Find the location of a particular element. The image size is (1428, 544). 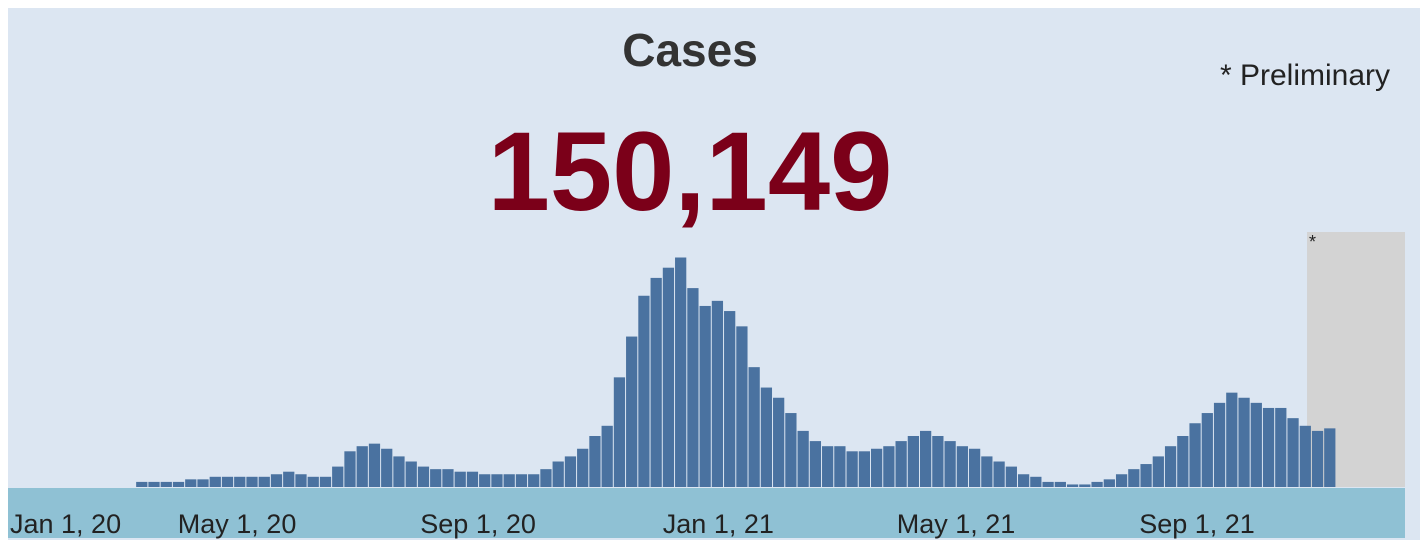

x-tick-label: Jan 1, 21 is located at coordinates (718, 524).